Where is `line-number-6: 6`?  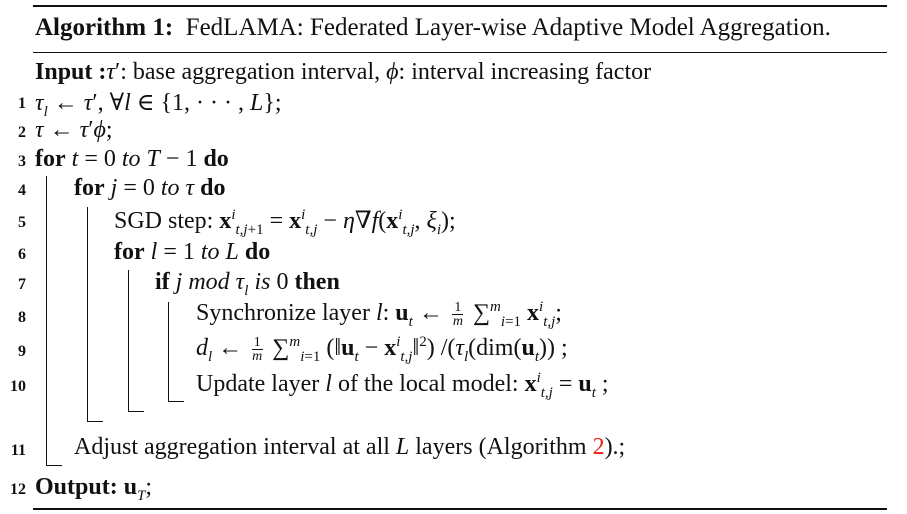 line-number-6: 6 is located at coordinates (22, 254).